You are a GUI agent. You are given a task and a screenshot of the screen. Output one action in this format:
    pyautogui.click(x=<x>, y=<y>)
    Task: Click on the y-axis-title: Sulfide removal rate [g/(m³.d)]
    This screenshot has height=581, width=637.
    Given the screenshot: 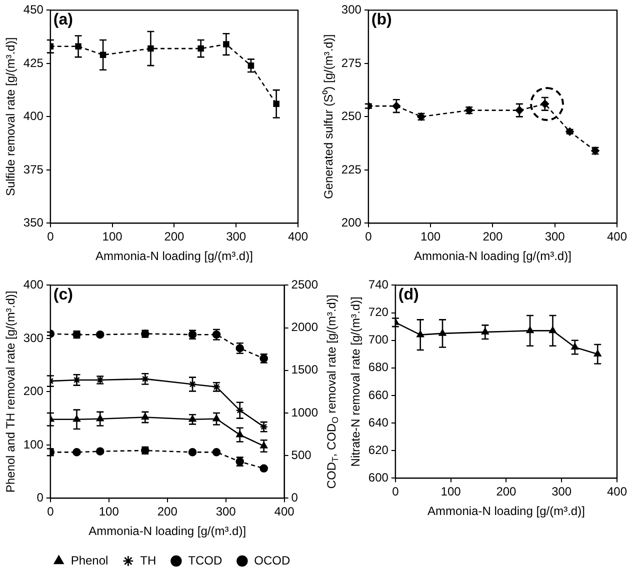 What is the action you would take?
    pyautogui.click(x=11, y=116)
    